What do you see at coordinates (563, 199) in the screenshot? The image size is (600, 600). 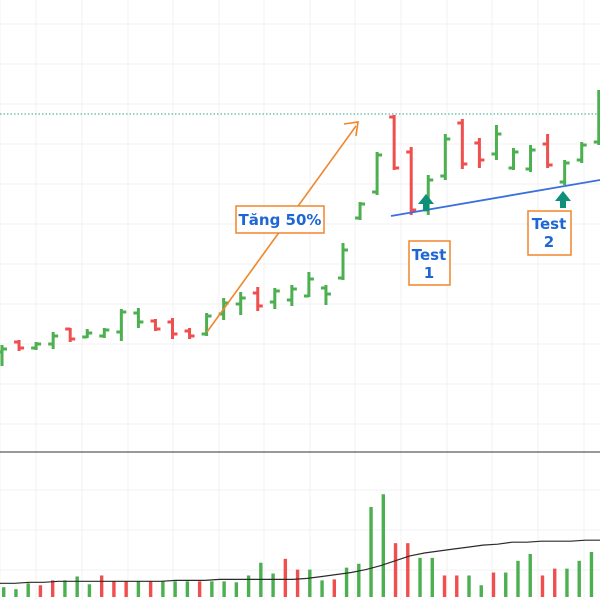 I see `test2-marker-icon` at bounding box center [563, 199].